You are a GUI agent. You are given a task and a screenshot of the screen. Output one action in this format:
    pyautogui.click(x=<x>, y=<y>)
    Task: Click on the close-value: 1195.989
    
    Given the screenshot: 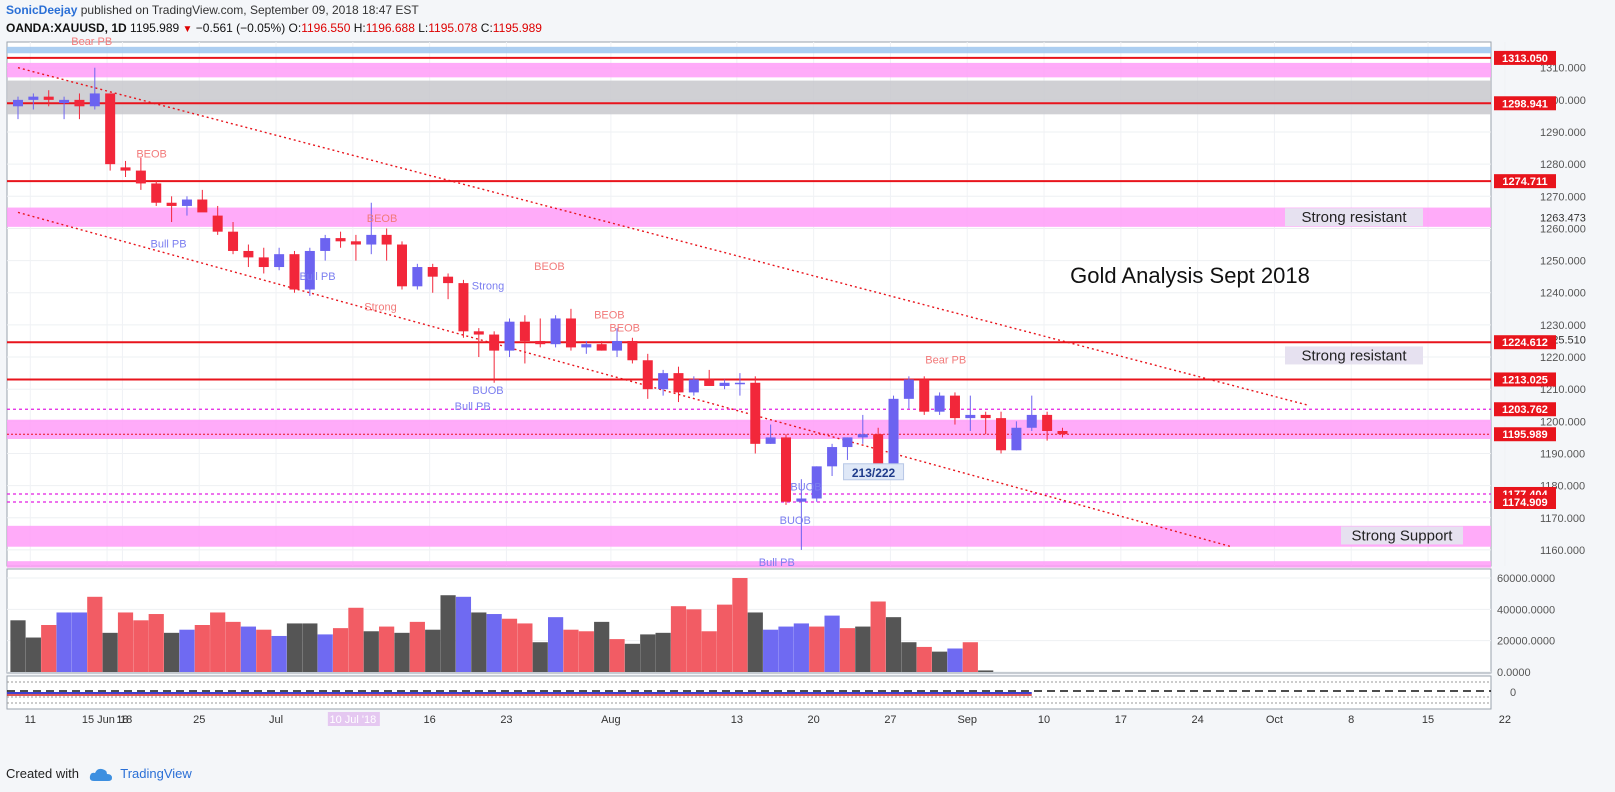 What is the action you would take?
    pyautogui.click(x=517, y=28)
    